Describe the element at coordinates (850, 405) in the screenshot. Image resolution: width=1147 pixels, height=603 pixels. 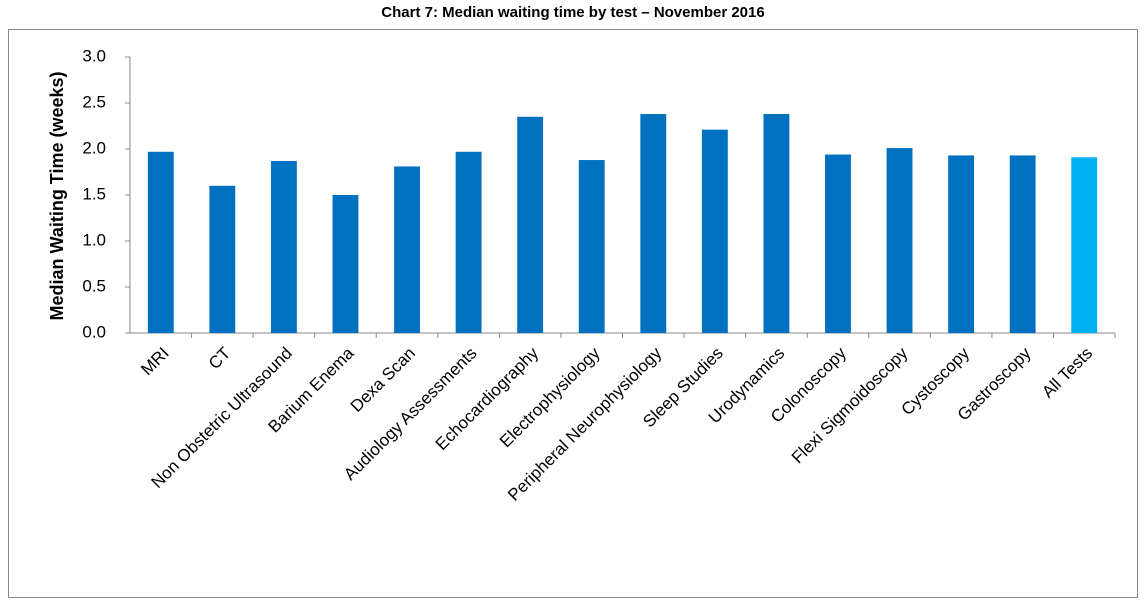
I see `x-tick-label: Flexi Sigmoidoscopy` at that location.